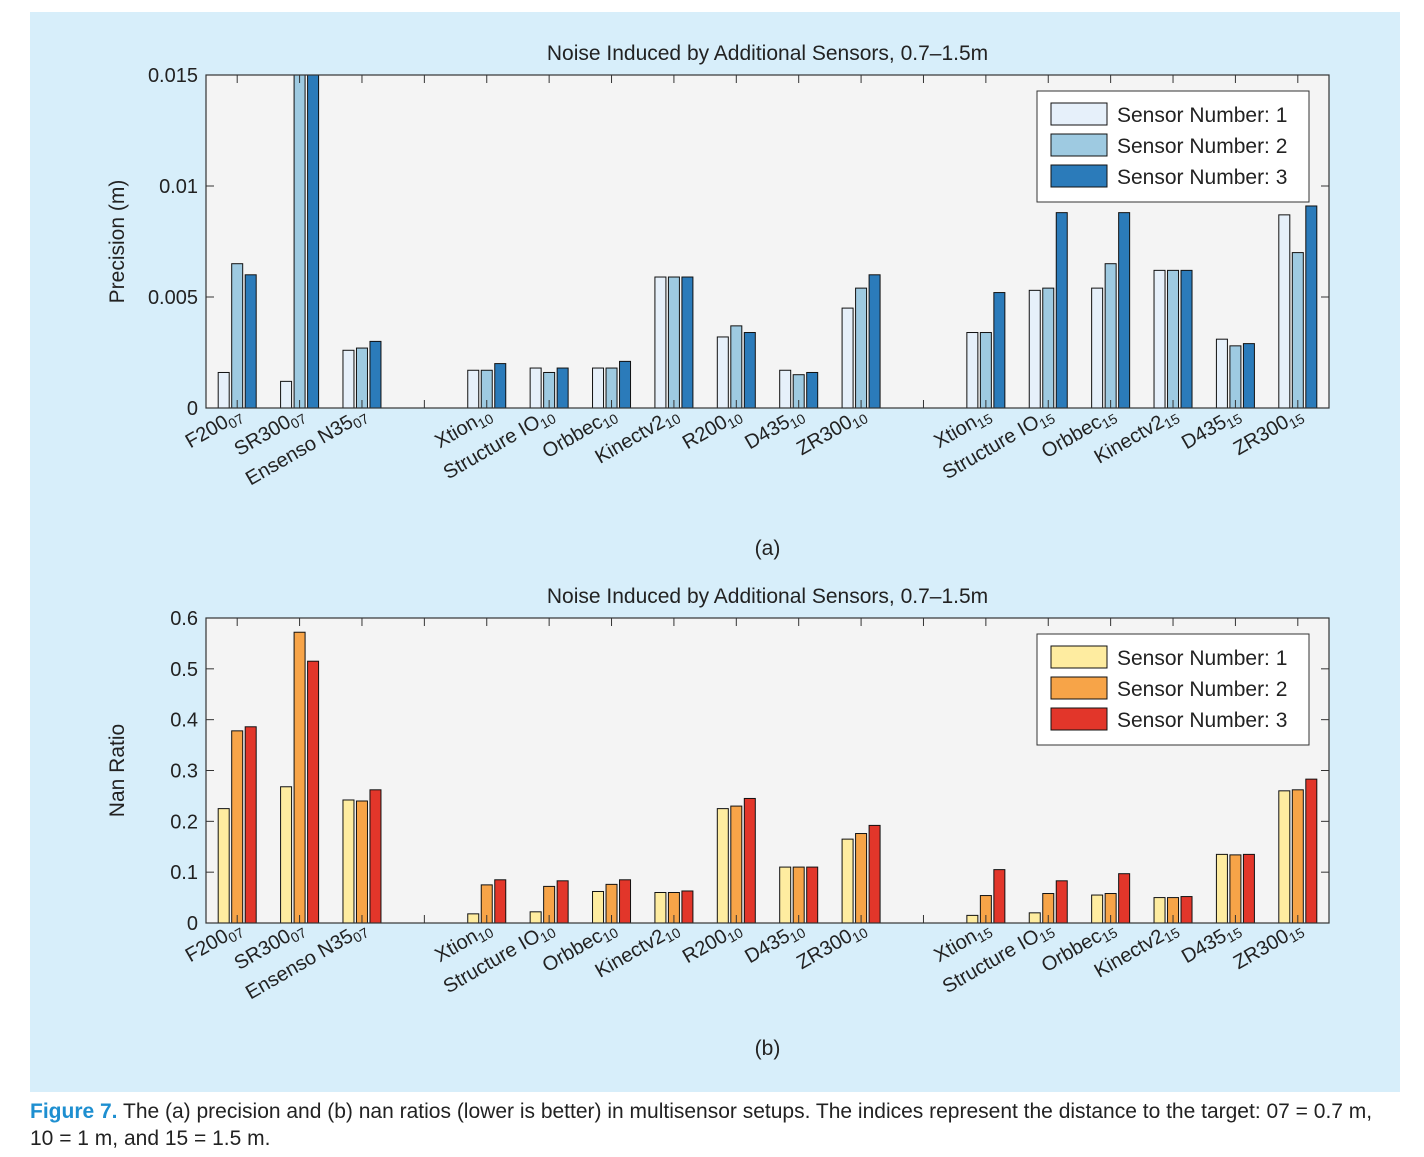 This screenshot has height=1157, width=1424. Describe the element at coordinates (768, 548) in the screenshot. I see `panel-label: (a)` at that location.